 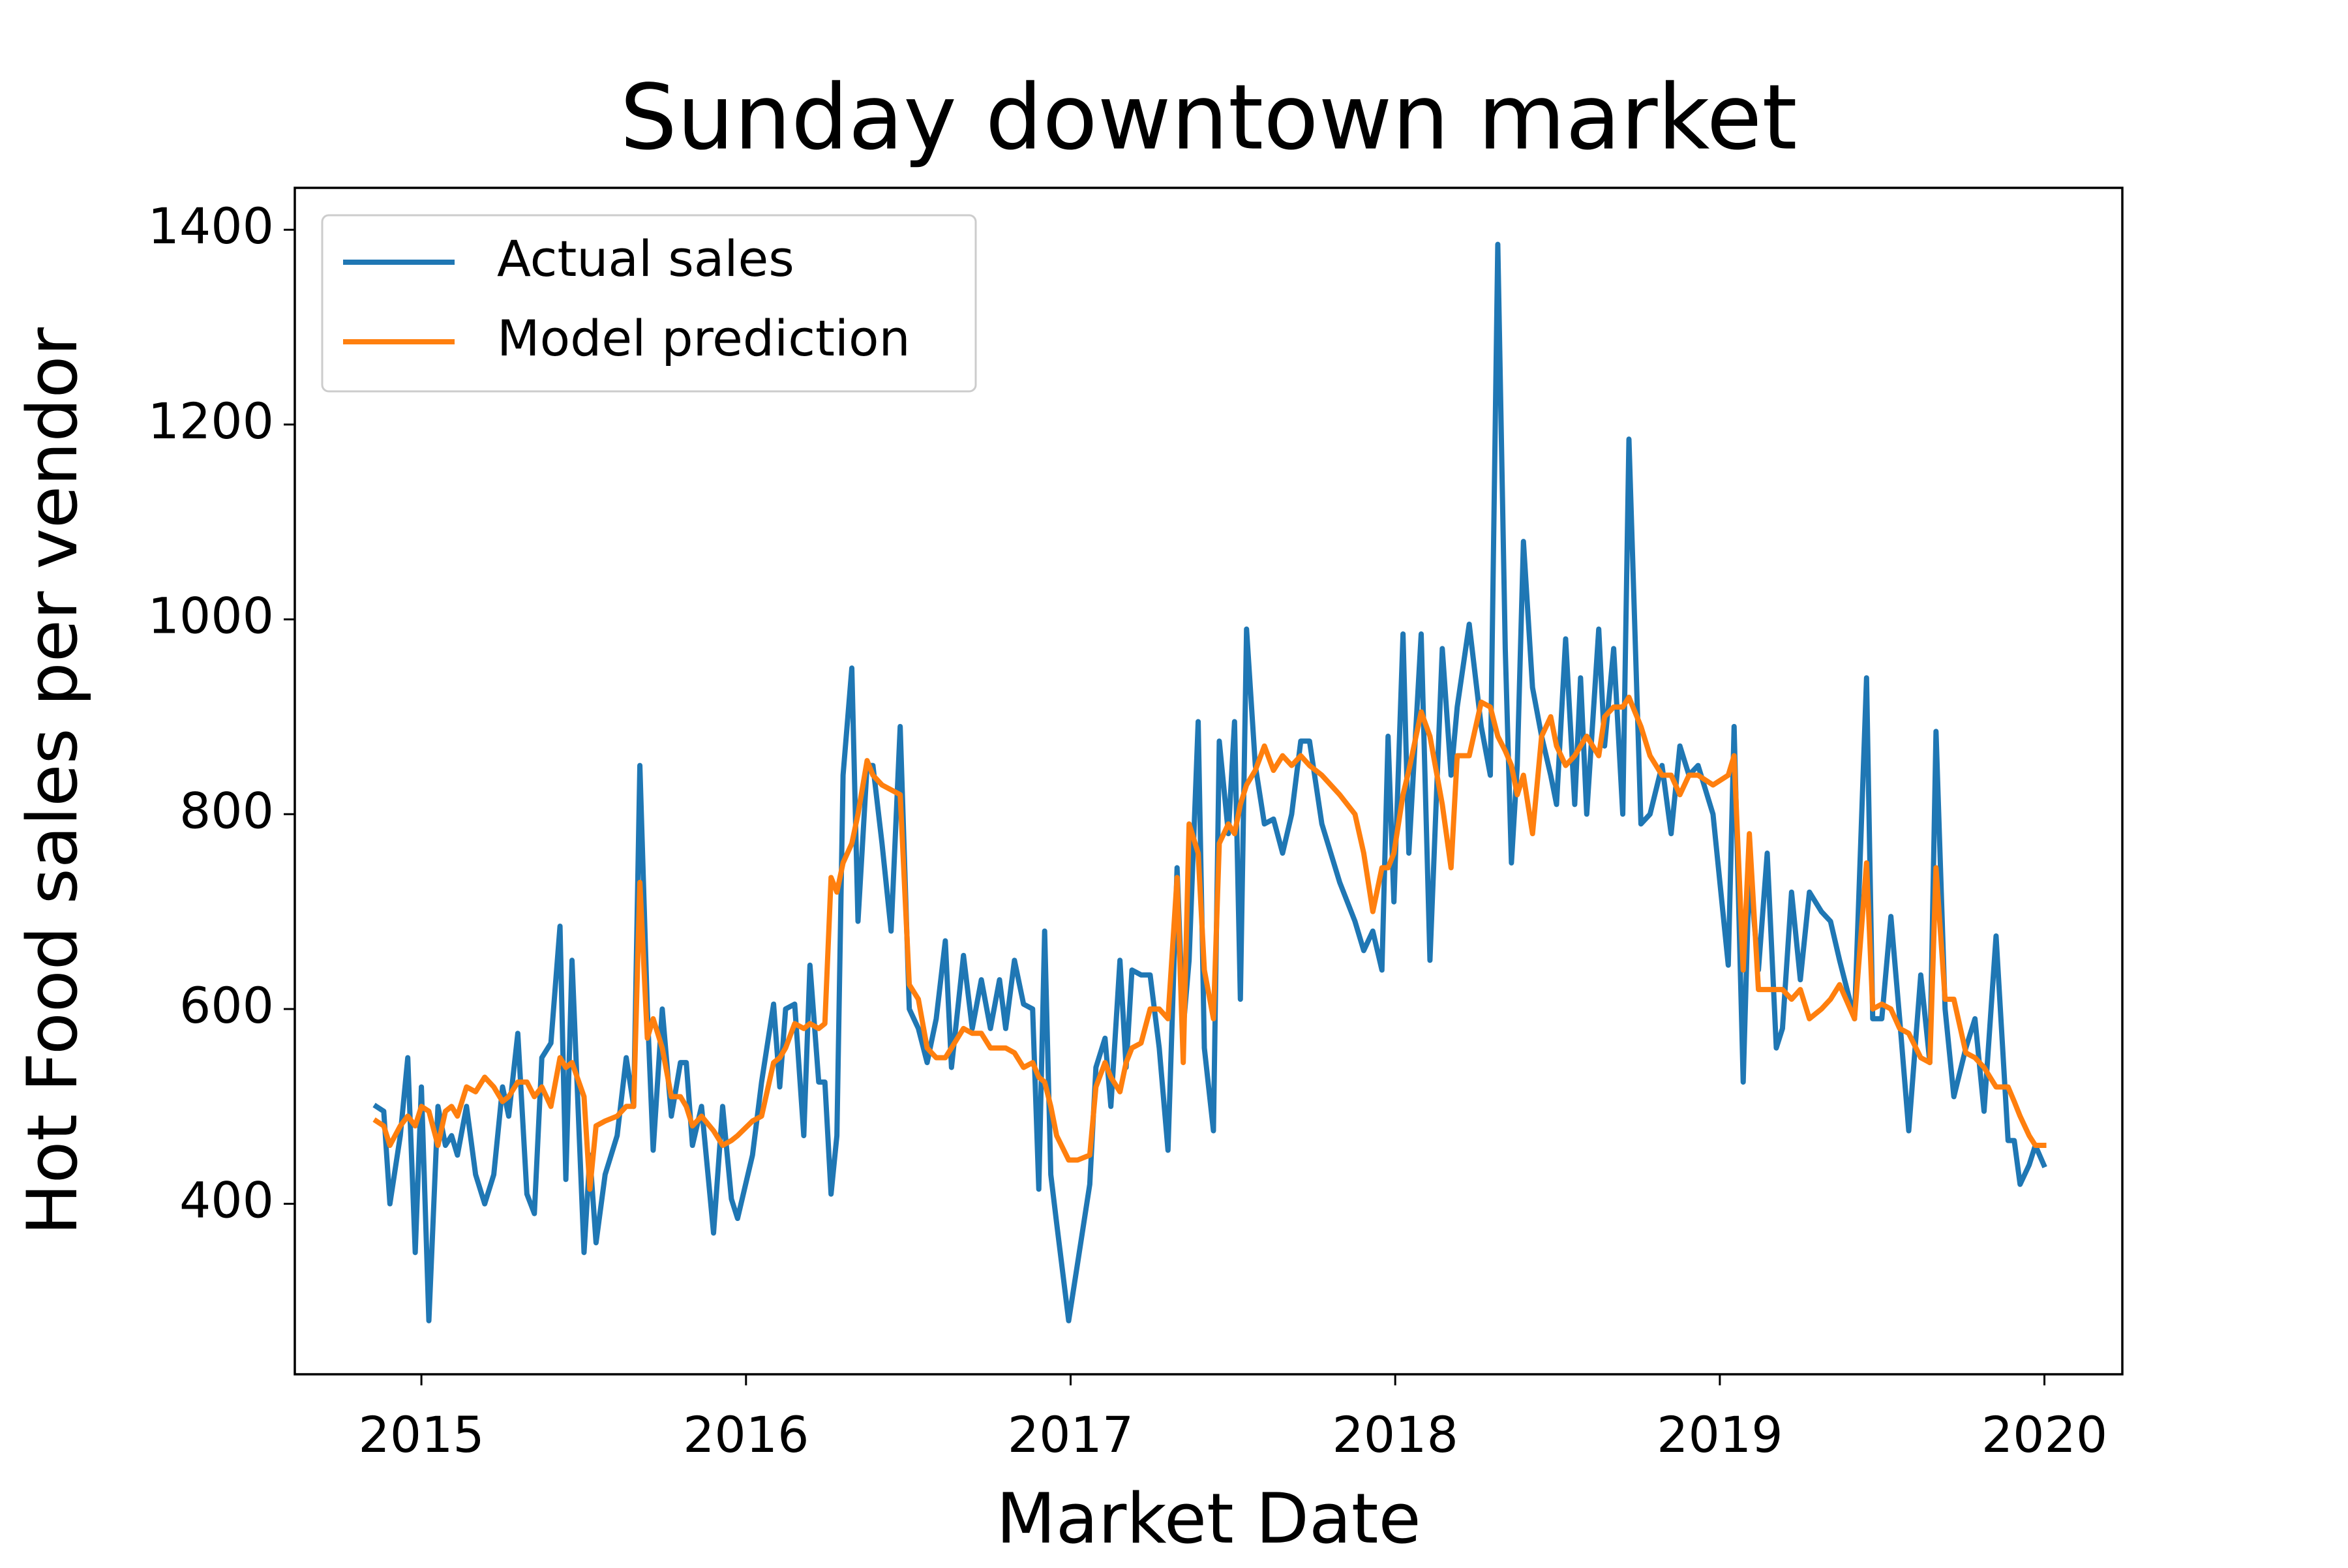 I want to click on y-tick-label: 800, so click(x=227, y=810).